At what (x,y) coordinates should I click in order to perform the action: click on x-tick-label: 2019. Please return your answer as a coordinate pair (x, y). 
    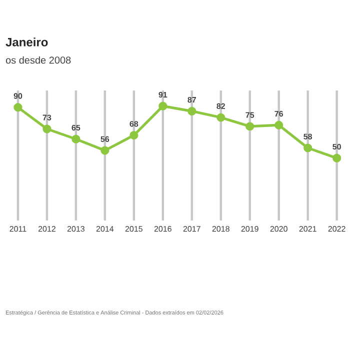
    Looking at the image, I should click on (249, 229).